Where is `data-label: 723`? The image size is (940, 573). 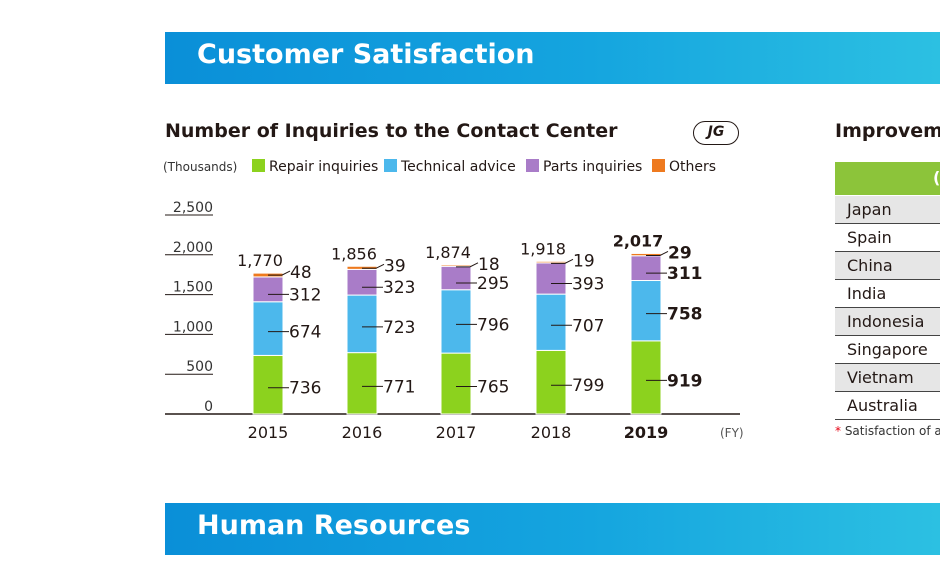
data-label: 723 is located at coordinates (399, 328).